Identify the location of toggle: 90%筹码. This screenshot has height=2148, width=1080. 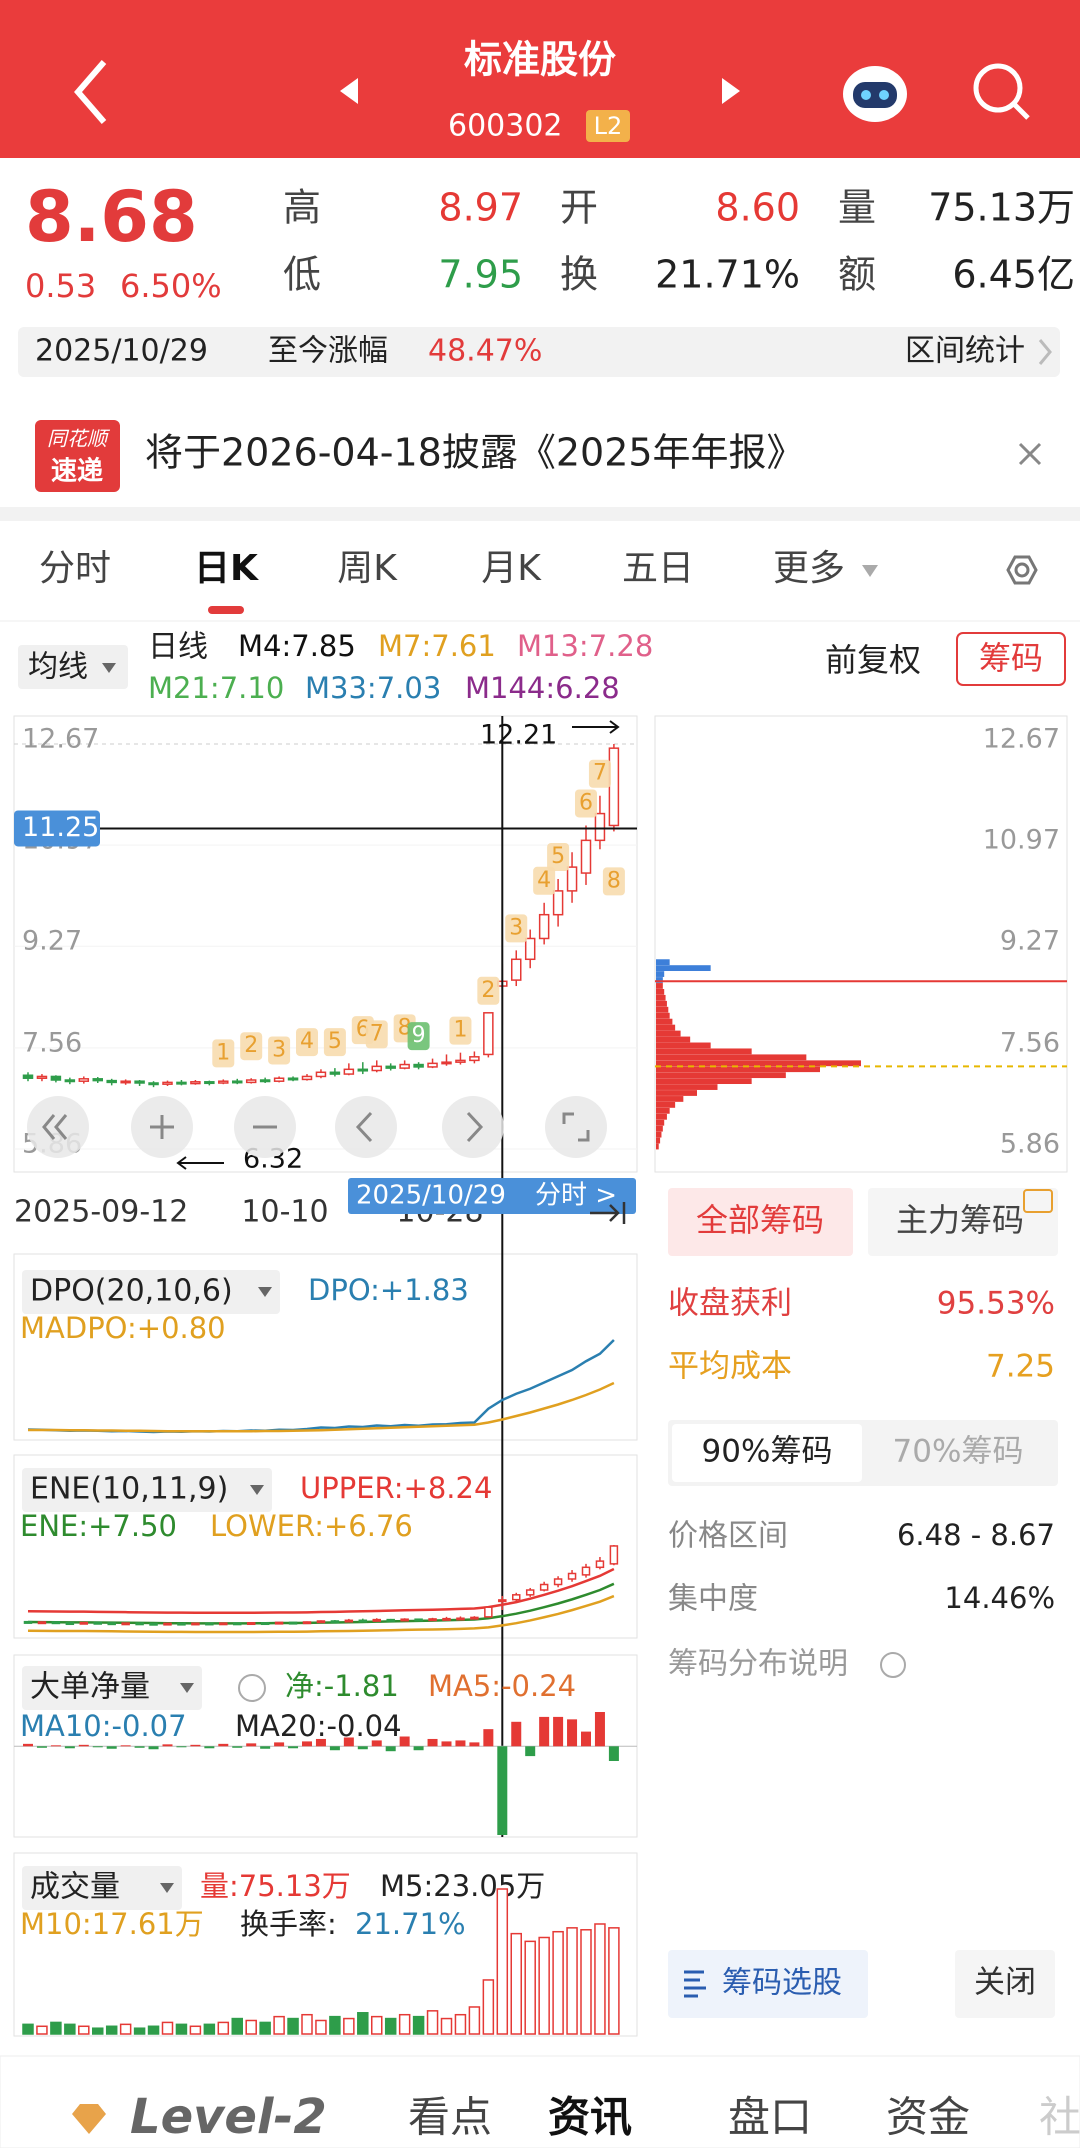
(767, 1452).